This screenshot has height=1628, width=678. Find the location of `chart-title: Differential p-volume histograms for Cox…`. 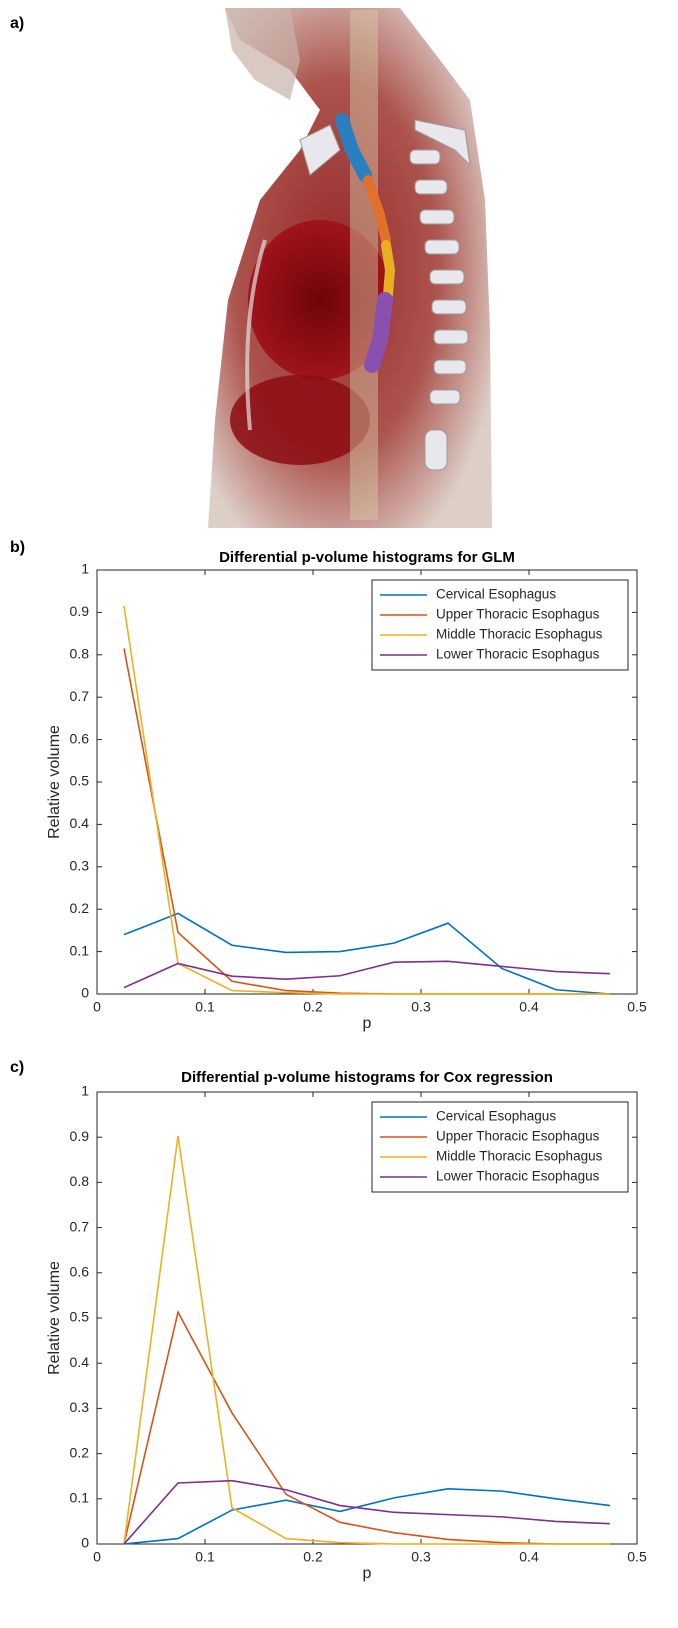

chart-title: Differential p-volume histograms for Cox… is located at coordinates (367, 1077).